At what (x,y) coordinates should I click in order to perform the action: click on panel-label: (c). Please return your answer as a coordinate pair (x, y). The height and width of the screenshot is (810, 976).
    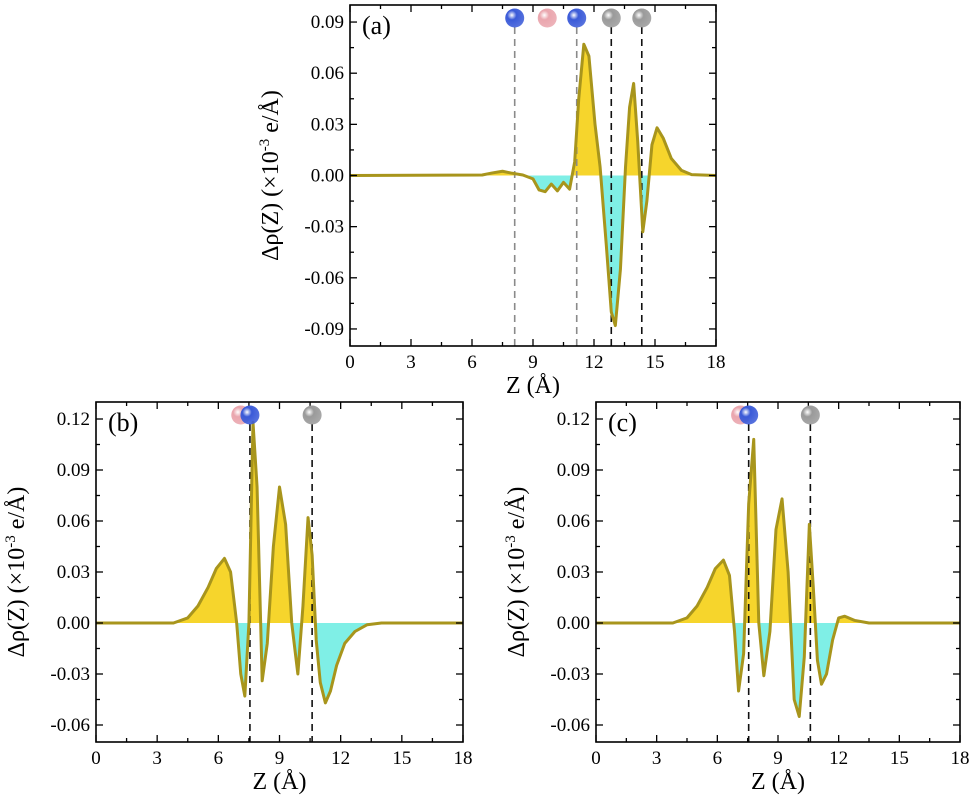
    Looking at the image, I should click on (622, 422).